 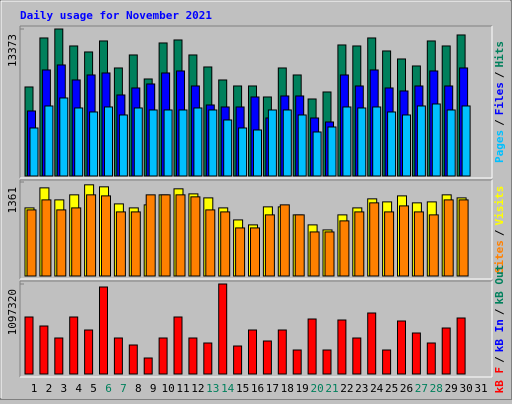 I want to click on x-tick-label: 4, so click(x=78, y=388).